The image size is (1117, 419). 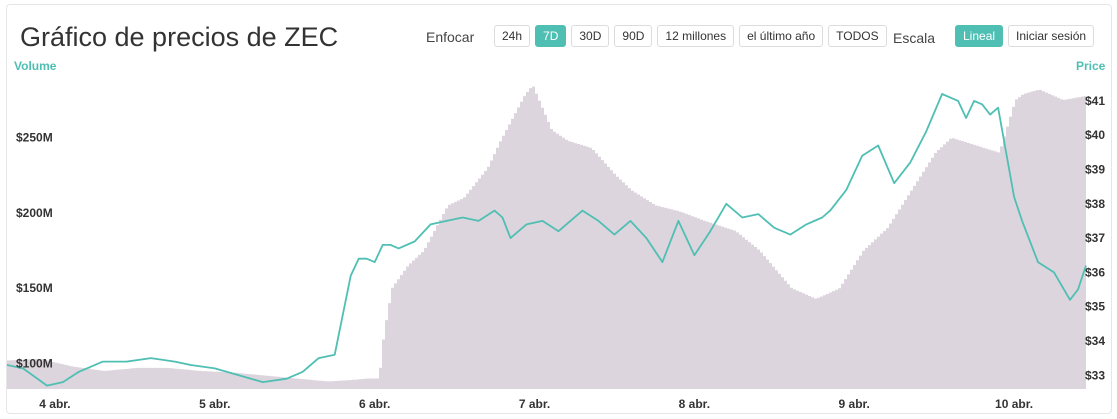 I want to click on zoom-90d-button: 90D, so click(x=633, y=36).